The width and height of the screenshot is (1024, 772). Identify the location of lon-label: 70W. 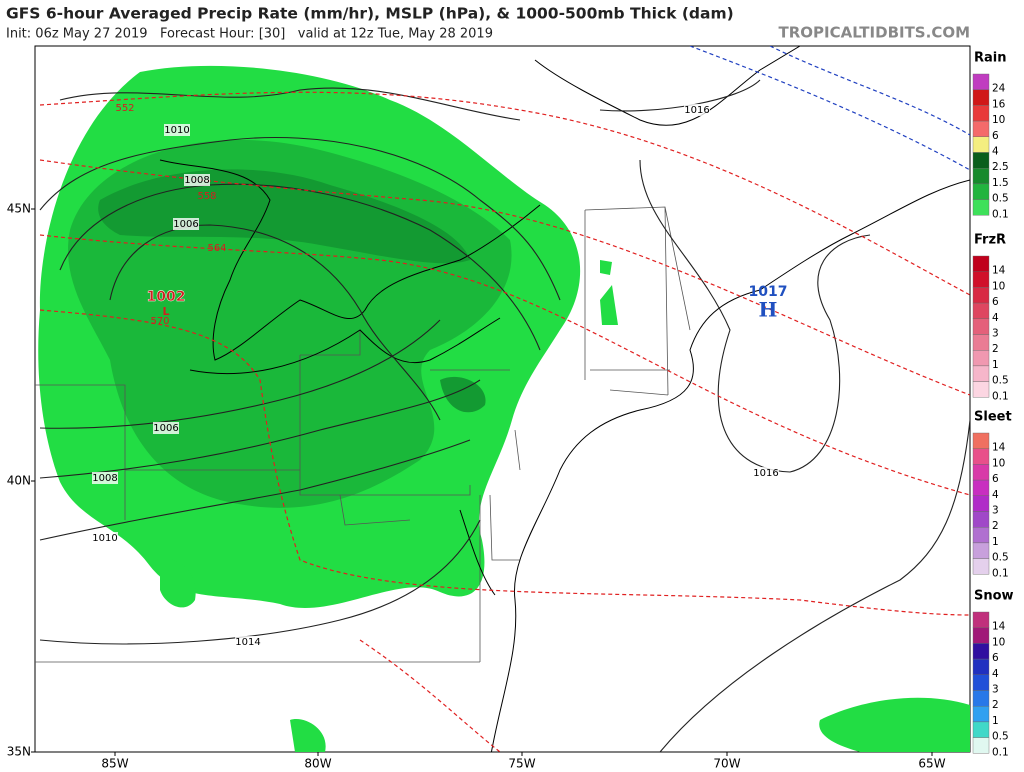
(726, 764).